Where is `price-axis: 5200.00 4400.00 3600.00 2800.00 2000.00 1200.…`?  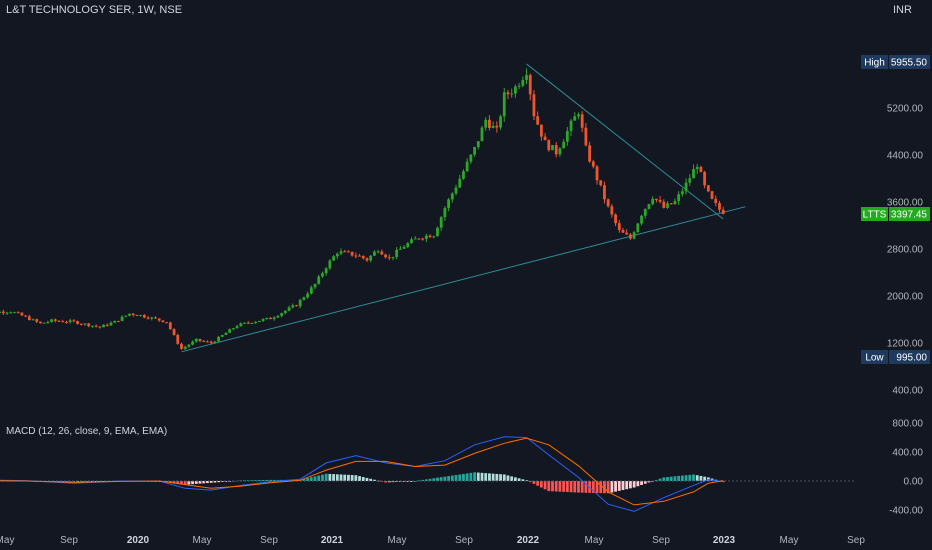 price-axis: 5200.00 4400.00 3600.00 2800.00 2000.00 1200.… is located at coordinates (905, 310).